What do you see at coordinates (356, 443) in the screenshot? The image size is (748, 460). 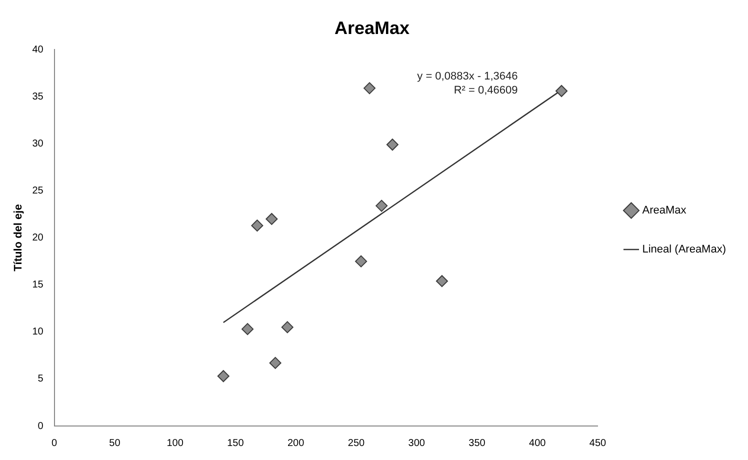 I see `x-tick-label: 250` at bounding box center [356, 443].